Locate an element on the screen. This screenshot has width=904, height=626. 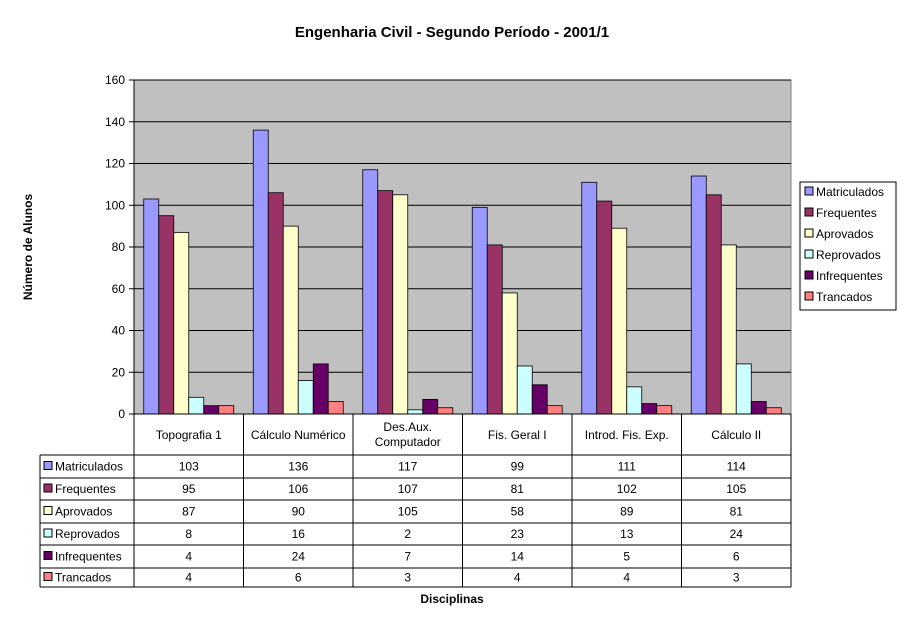
data-label: 90 is located at coordinates (299, 512).